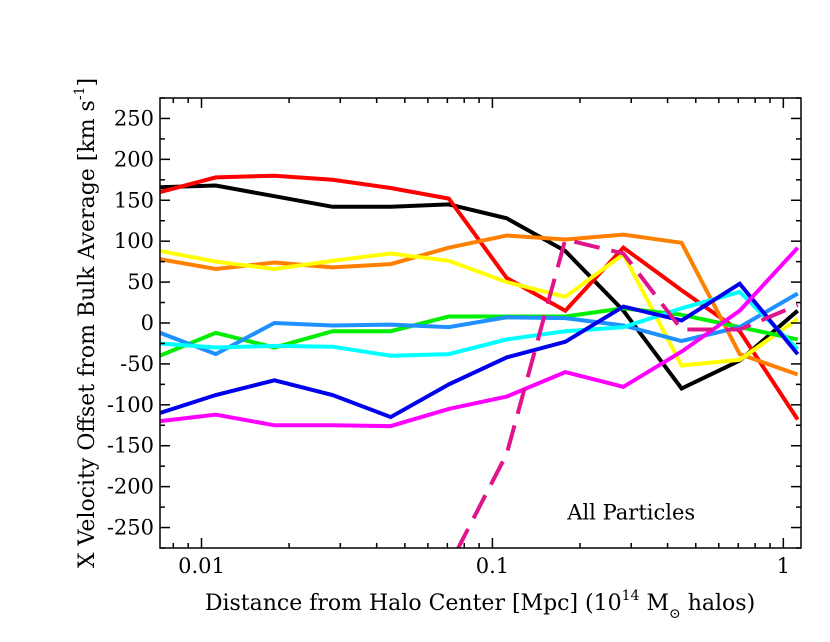  I want to click on y-tick-label: -50, so click(137, 364).